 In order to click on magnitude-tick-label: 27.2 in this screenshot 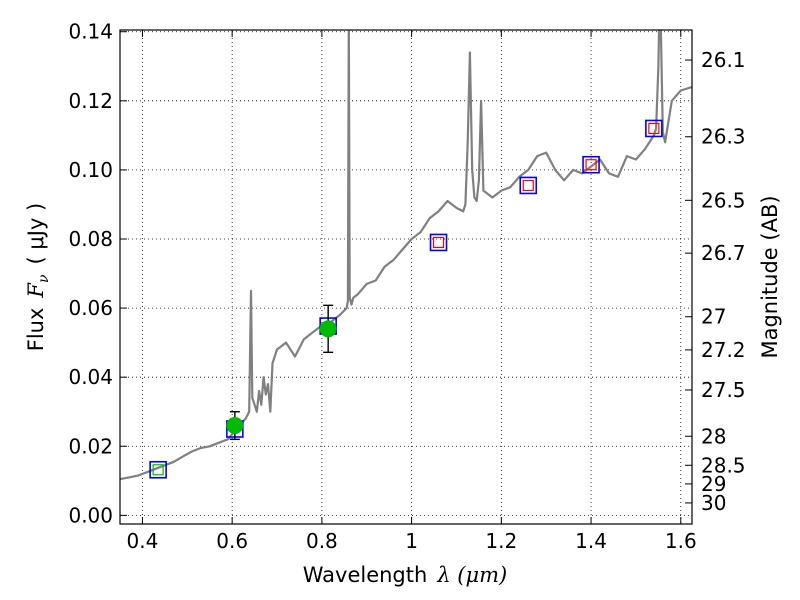, I will do `click(723, 350)`.